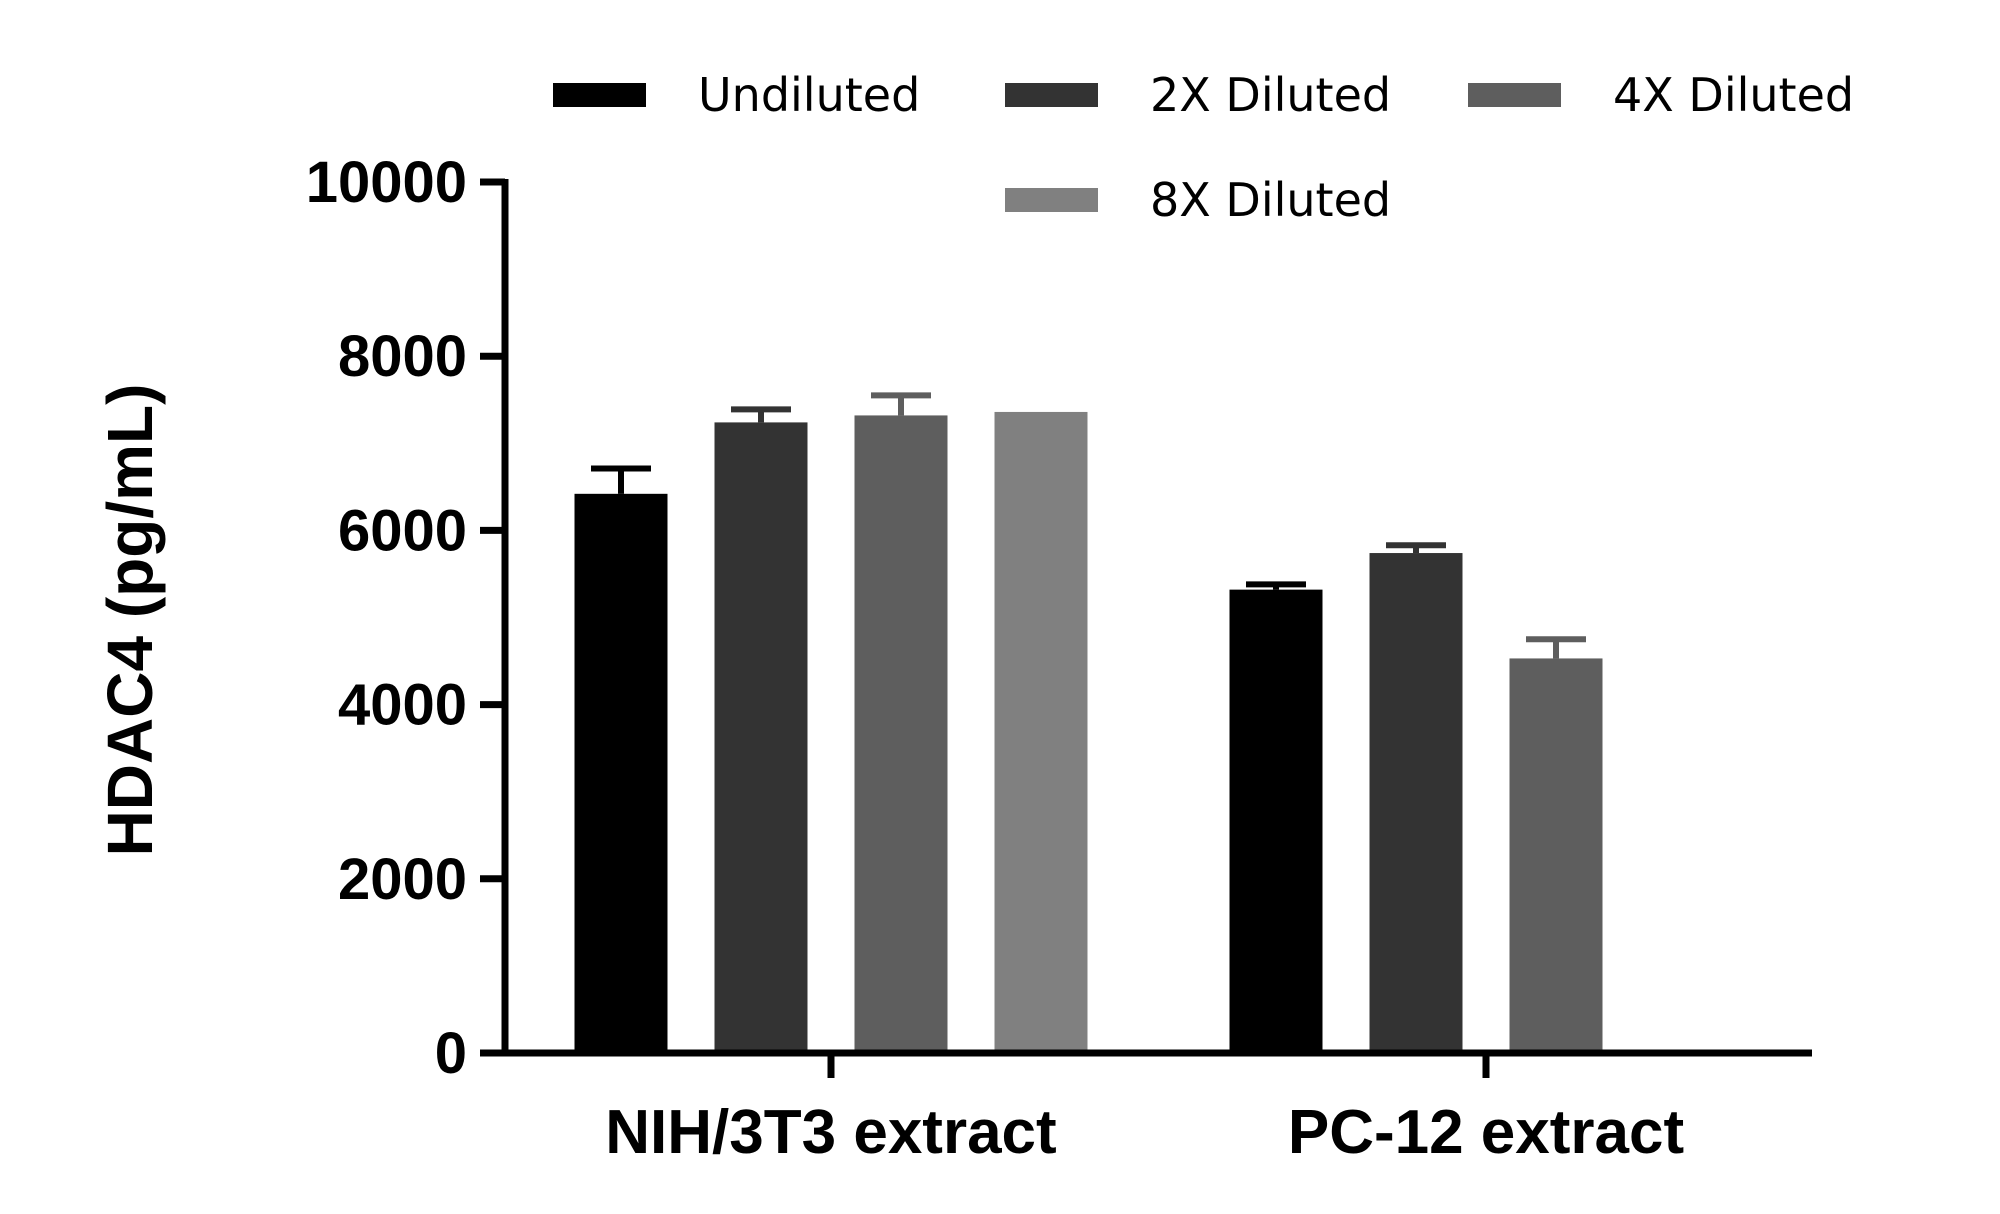 This screenshot has height=1214, width=2000. What do you see at coordinates (1486, 1132) in the screenshot?
I see `x-tick-label: PC-12 extract` at bounding box center [1486, 1132].